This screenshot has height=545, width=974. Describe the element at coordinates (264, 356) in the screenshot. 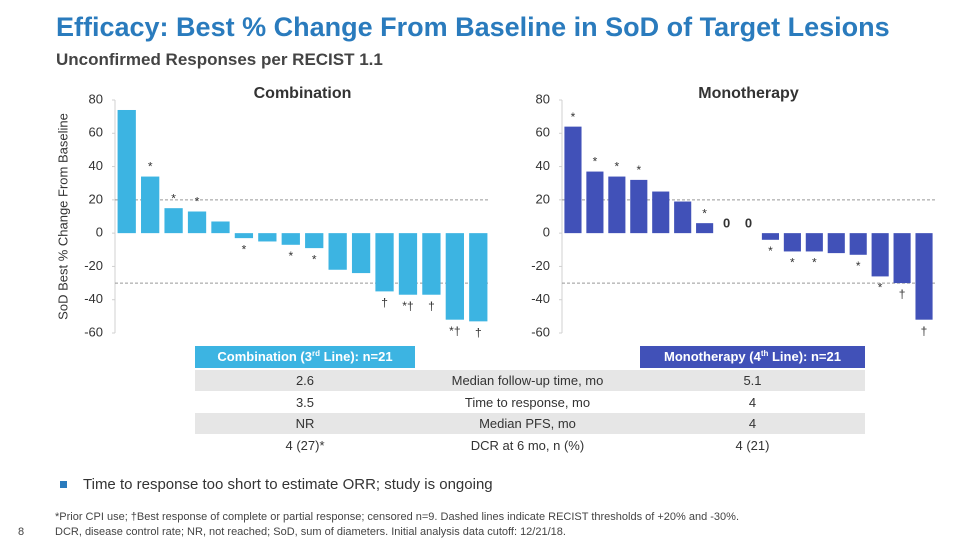

I see `header-text: Combination (3` at that location.